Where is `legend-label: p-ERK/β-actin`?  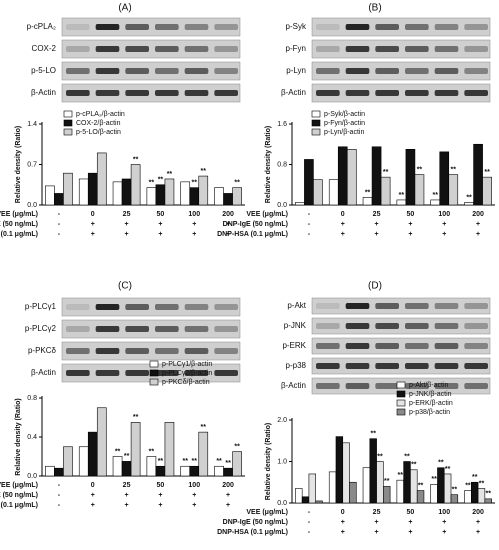 legend-label: p-ERK/β-actin is located at coordinates (431, 403).